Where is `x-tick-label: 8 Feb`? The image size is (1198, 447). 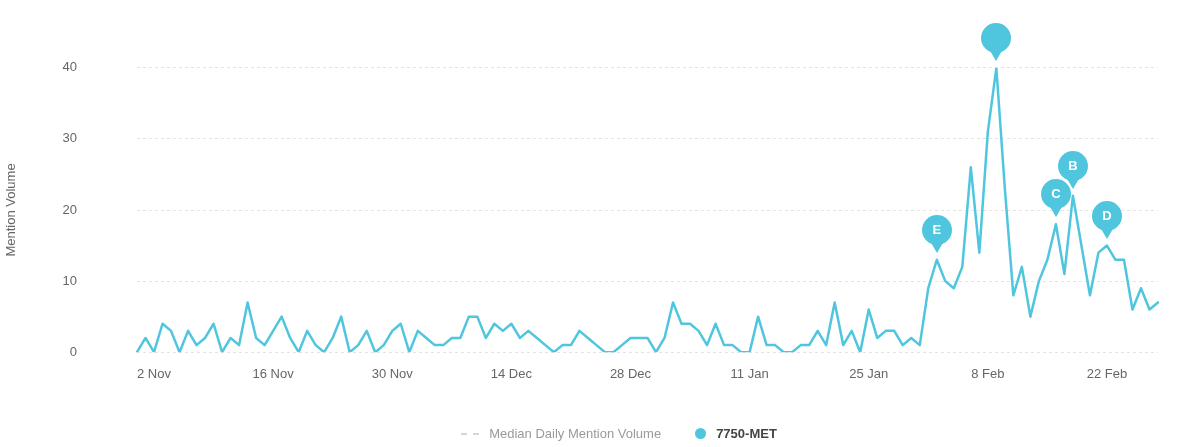 x-tick-label: 8 Feb is located at coordinates (988, 373).